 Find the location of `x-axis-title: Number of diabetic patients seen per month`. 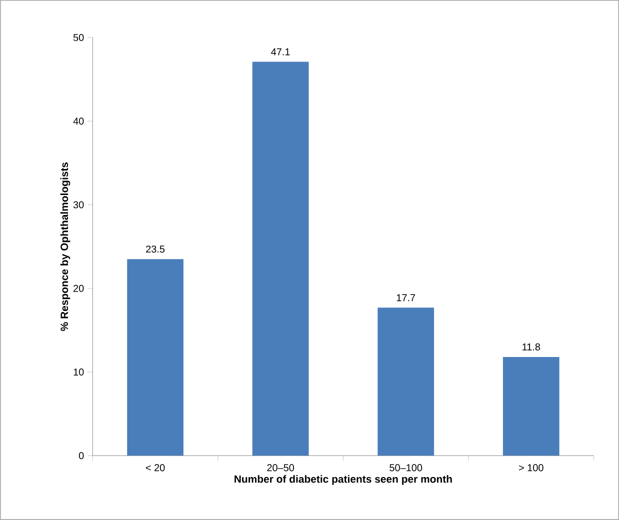

x-axis-title: Number of diabetic patients seen per month is located at coordinates (343, 480).